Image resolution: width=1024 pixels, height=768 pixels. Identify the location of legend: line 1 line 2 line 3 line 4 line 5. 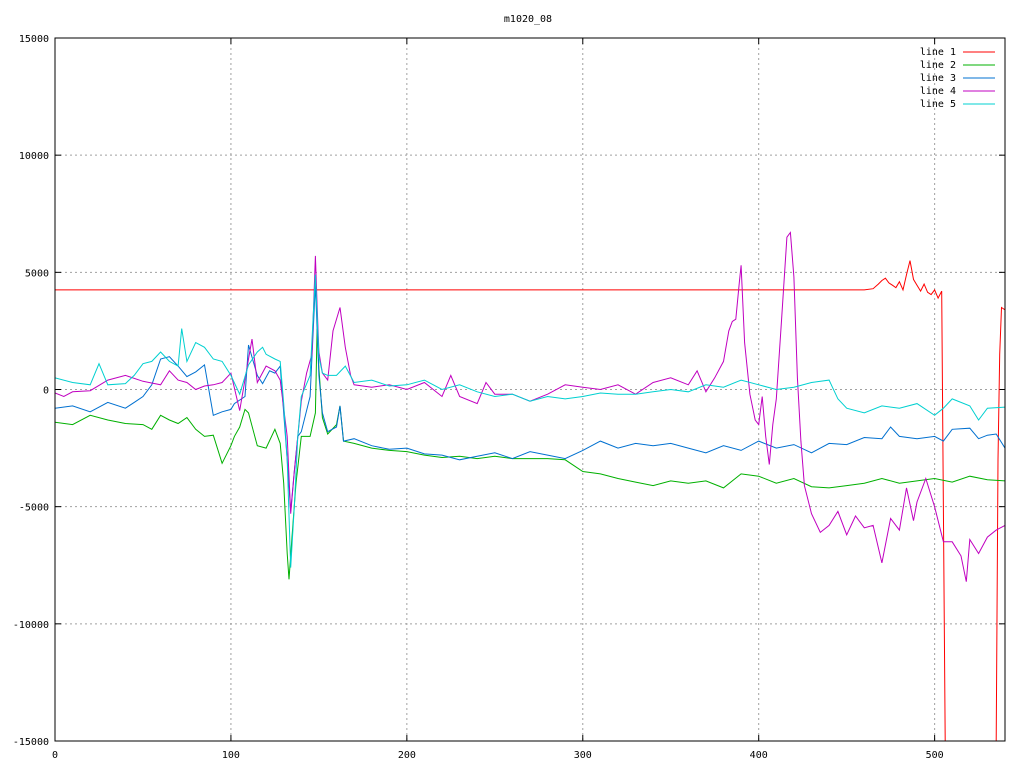
(957, 78).